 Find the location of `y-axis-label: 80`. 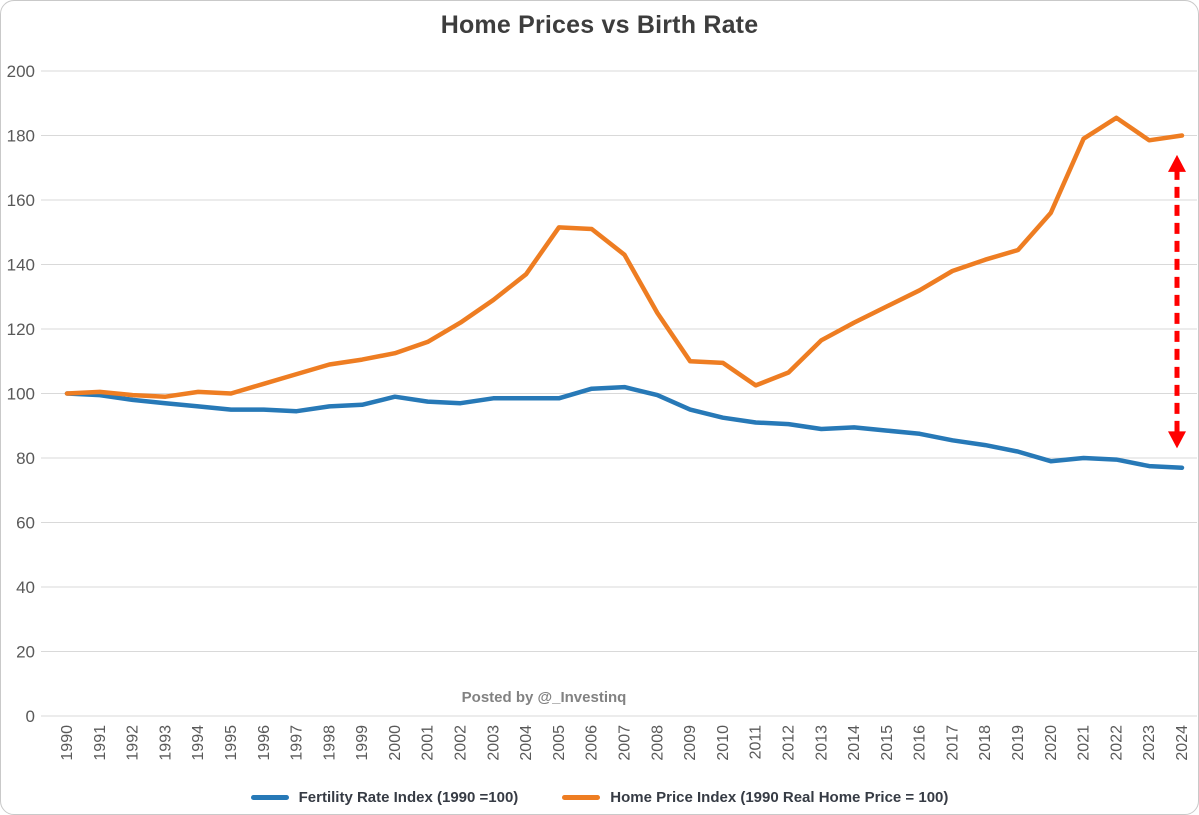

y-axis-label: 80 is located at coordinates (25, 458).